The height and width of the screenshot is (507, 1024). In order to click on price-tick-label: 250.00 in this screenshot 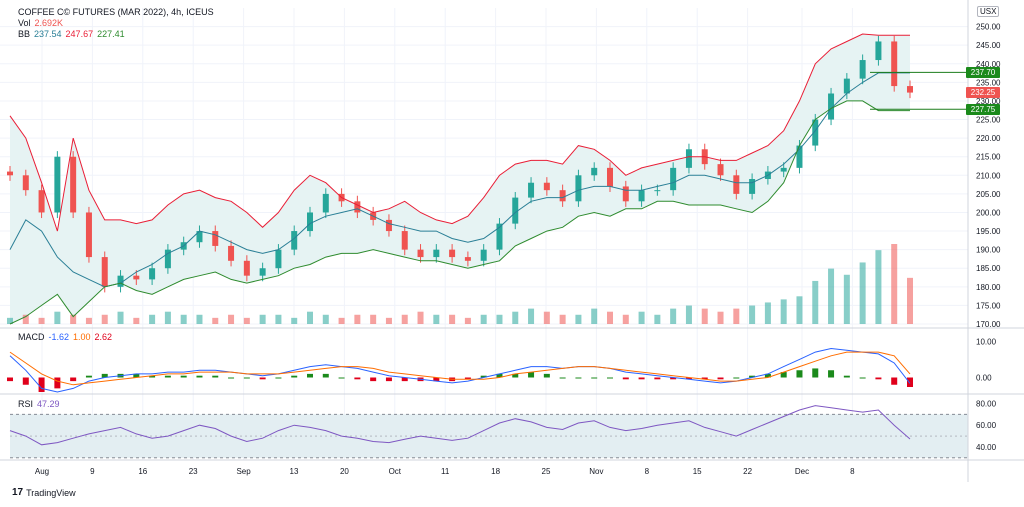, I will do `click(988, 27)`.